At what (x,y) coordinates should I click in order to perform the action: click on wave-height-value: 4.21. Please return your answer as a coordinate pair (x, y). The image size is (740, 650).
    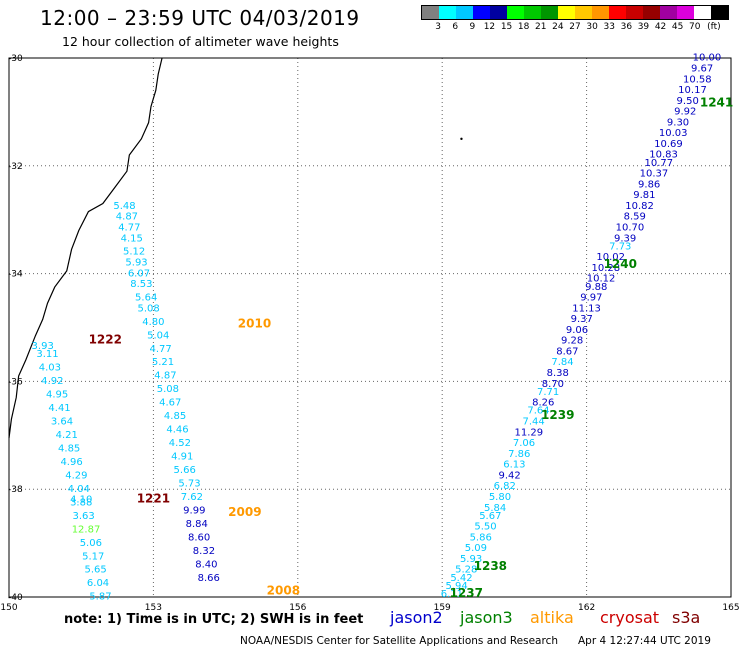
    Looking at the image, I should click on (67, 435).